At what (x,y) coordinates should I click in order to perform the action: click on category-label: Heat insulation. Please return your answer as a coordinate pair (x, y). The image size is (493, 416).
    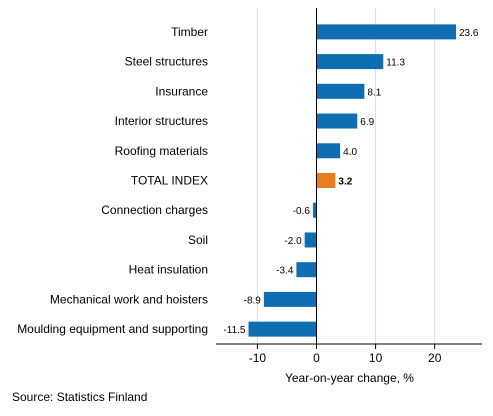
    Looking at the image, I should click on (168, 270).